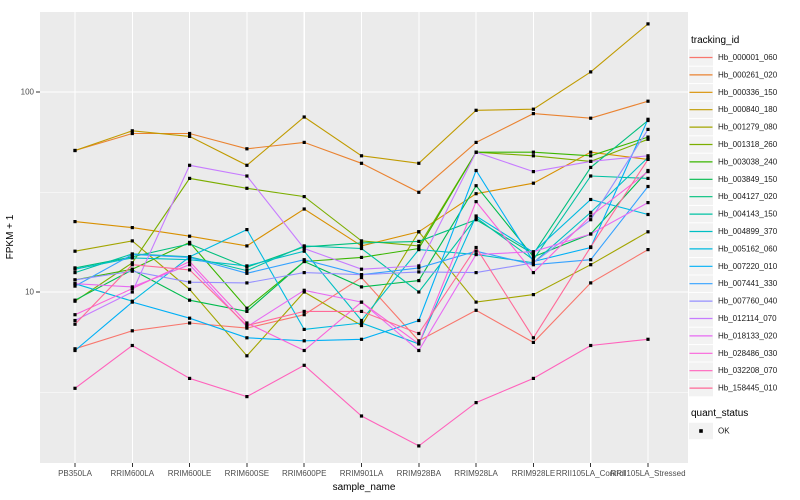 This screenshot has width=800, height=500. What do you see at coordinates (364, 487) in the screenshot?
I see `x-axis-title: sample_name` at bounding box center [364, 487].